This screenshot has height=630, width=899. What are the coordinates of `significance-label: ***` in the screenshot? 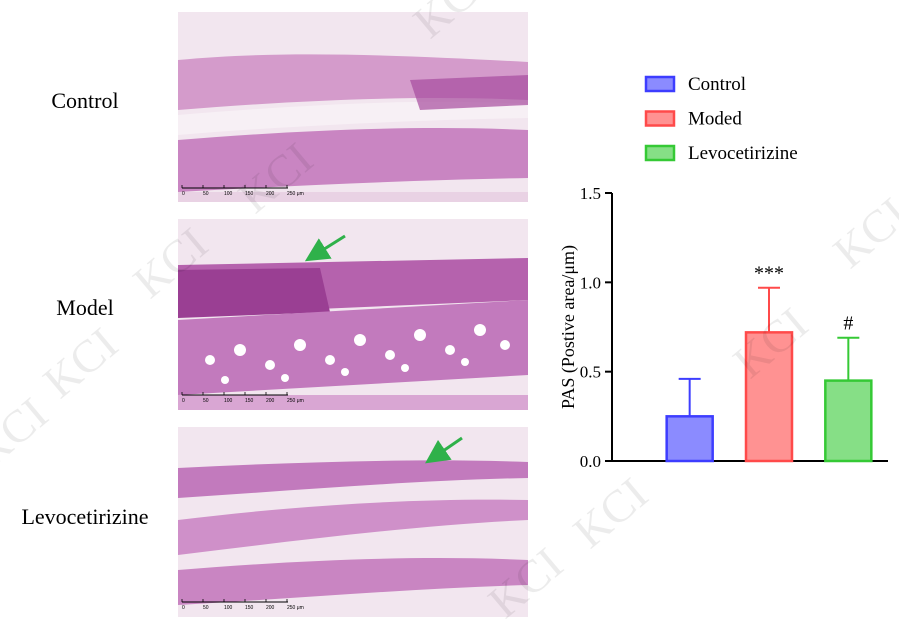 It's located at (769, 274).